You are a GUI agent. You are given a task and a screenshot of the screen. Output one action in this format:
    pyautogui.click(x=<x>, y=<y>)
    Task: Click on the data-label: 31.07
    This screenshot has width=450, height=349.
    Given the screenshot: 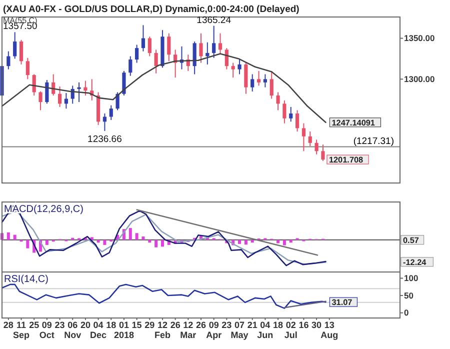 What is the action you would take?
    pyautogui.click(x=342, y=303)
    